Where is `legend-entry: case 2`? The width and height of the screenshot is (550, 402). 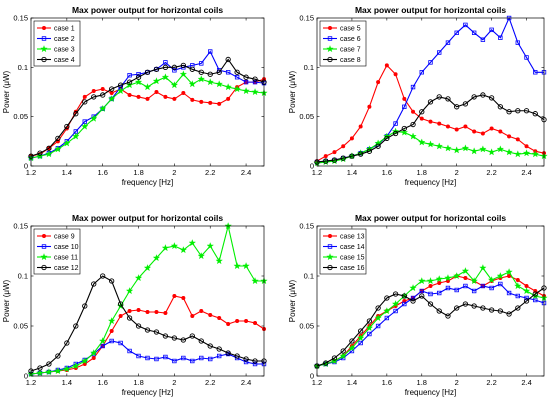 legend-entry: case 2 is located at coordinates (64, 39).